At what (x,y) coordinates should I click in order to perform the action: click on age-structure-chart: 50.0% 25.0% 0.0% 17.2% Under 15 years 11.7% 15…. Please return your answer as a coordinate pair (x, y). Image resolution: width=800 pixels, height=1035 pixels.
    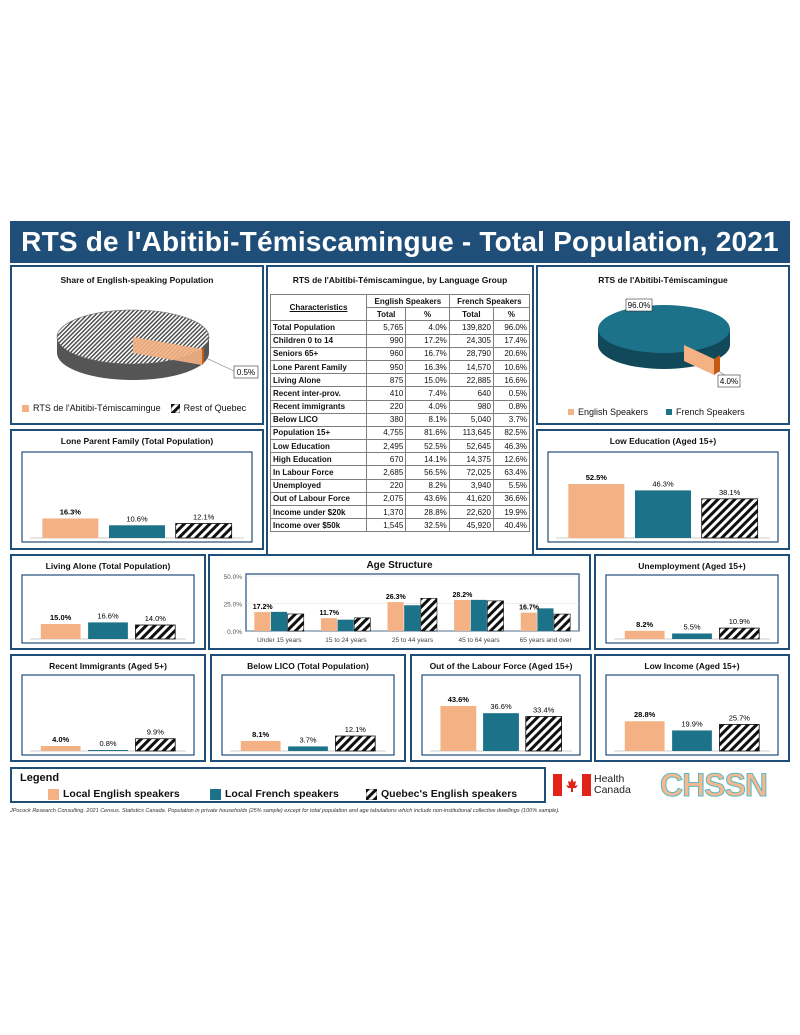
    Looking at the image, I should click on (402, 608).